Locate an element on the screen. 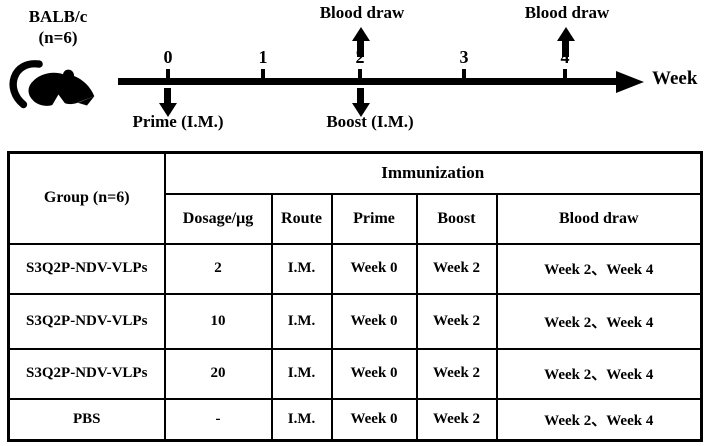  tick-label-0: 0 is located at coordinates (168, 57).